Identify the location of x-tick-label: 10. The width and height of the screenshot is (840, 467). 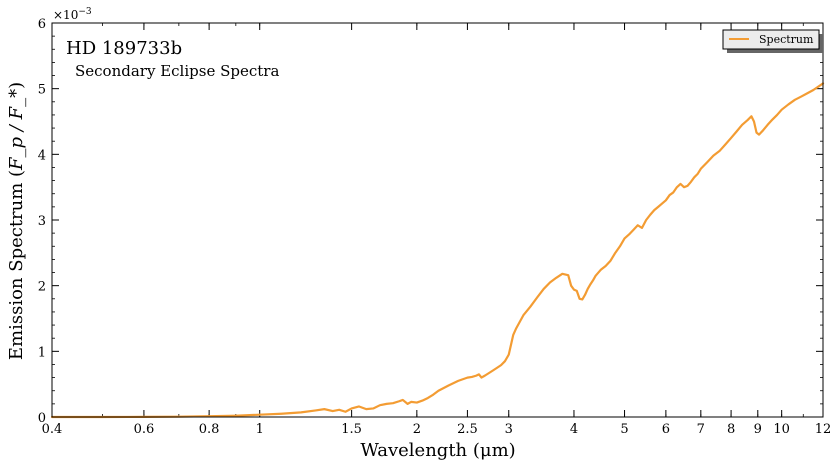
(781, 429).